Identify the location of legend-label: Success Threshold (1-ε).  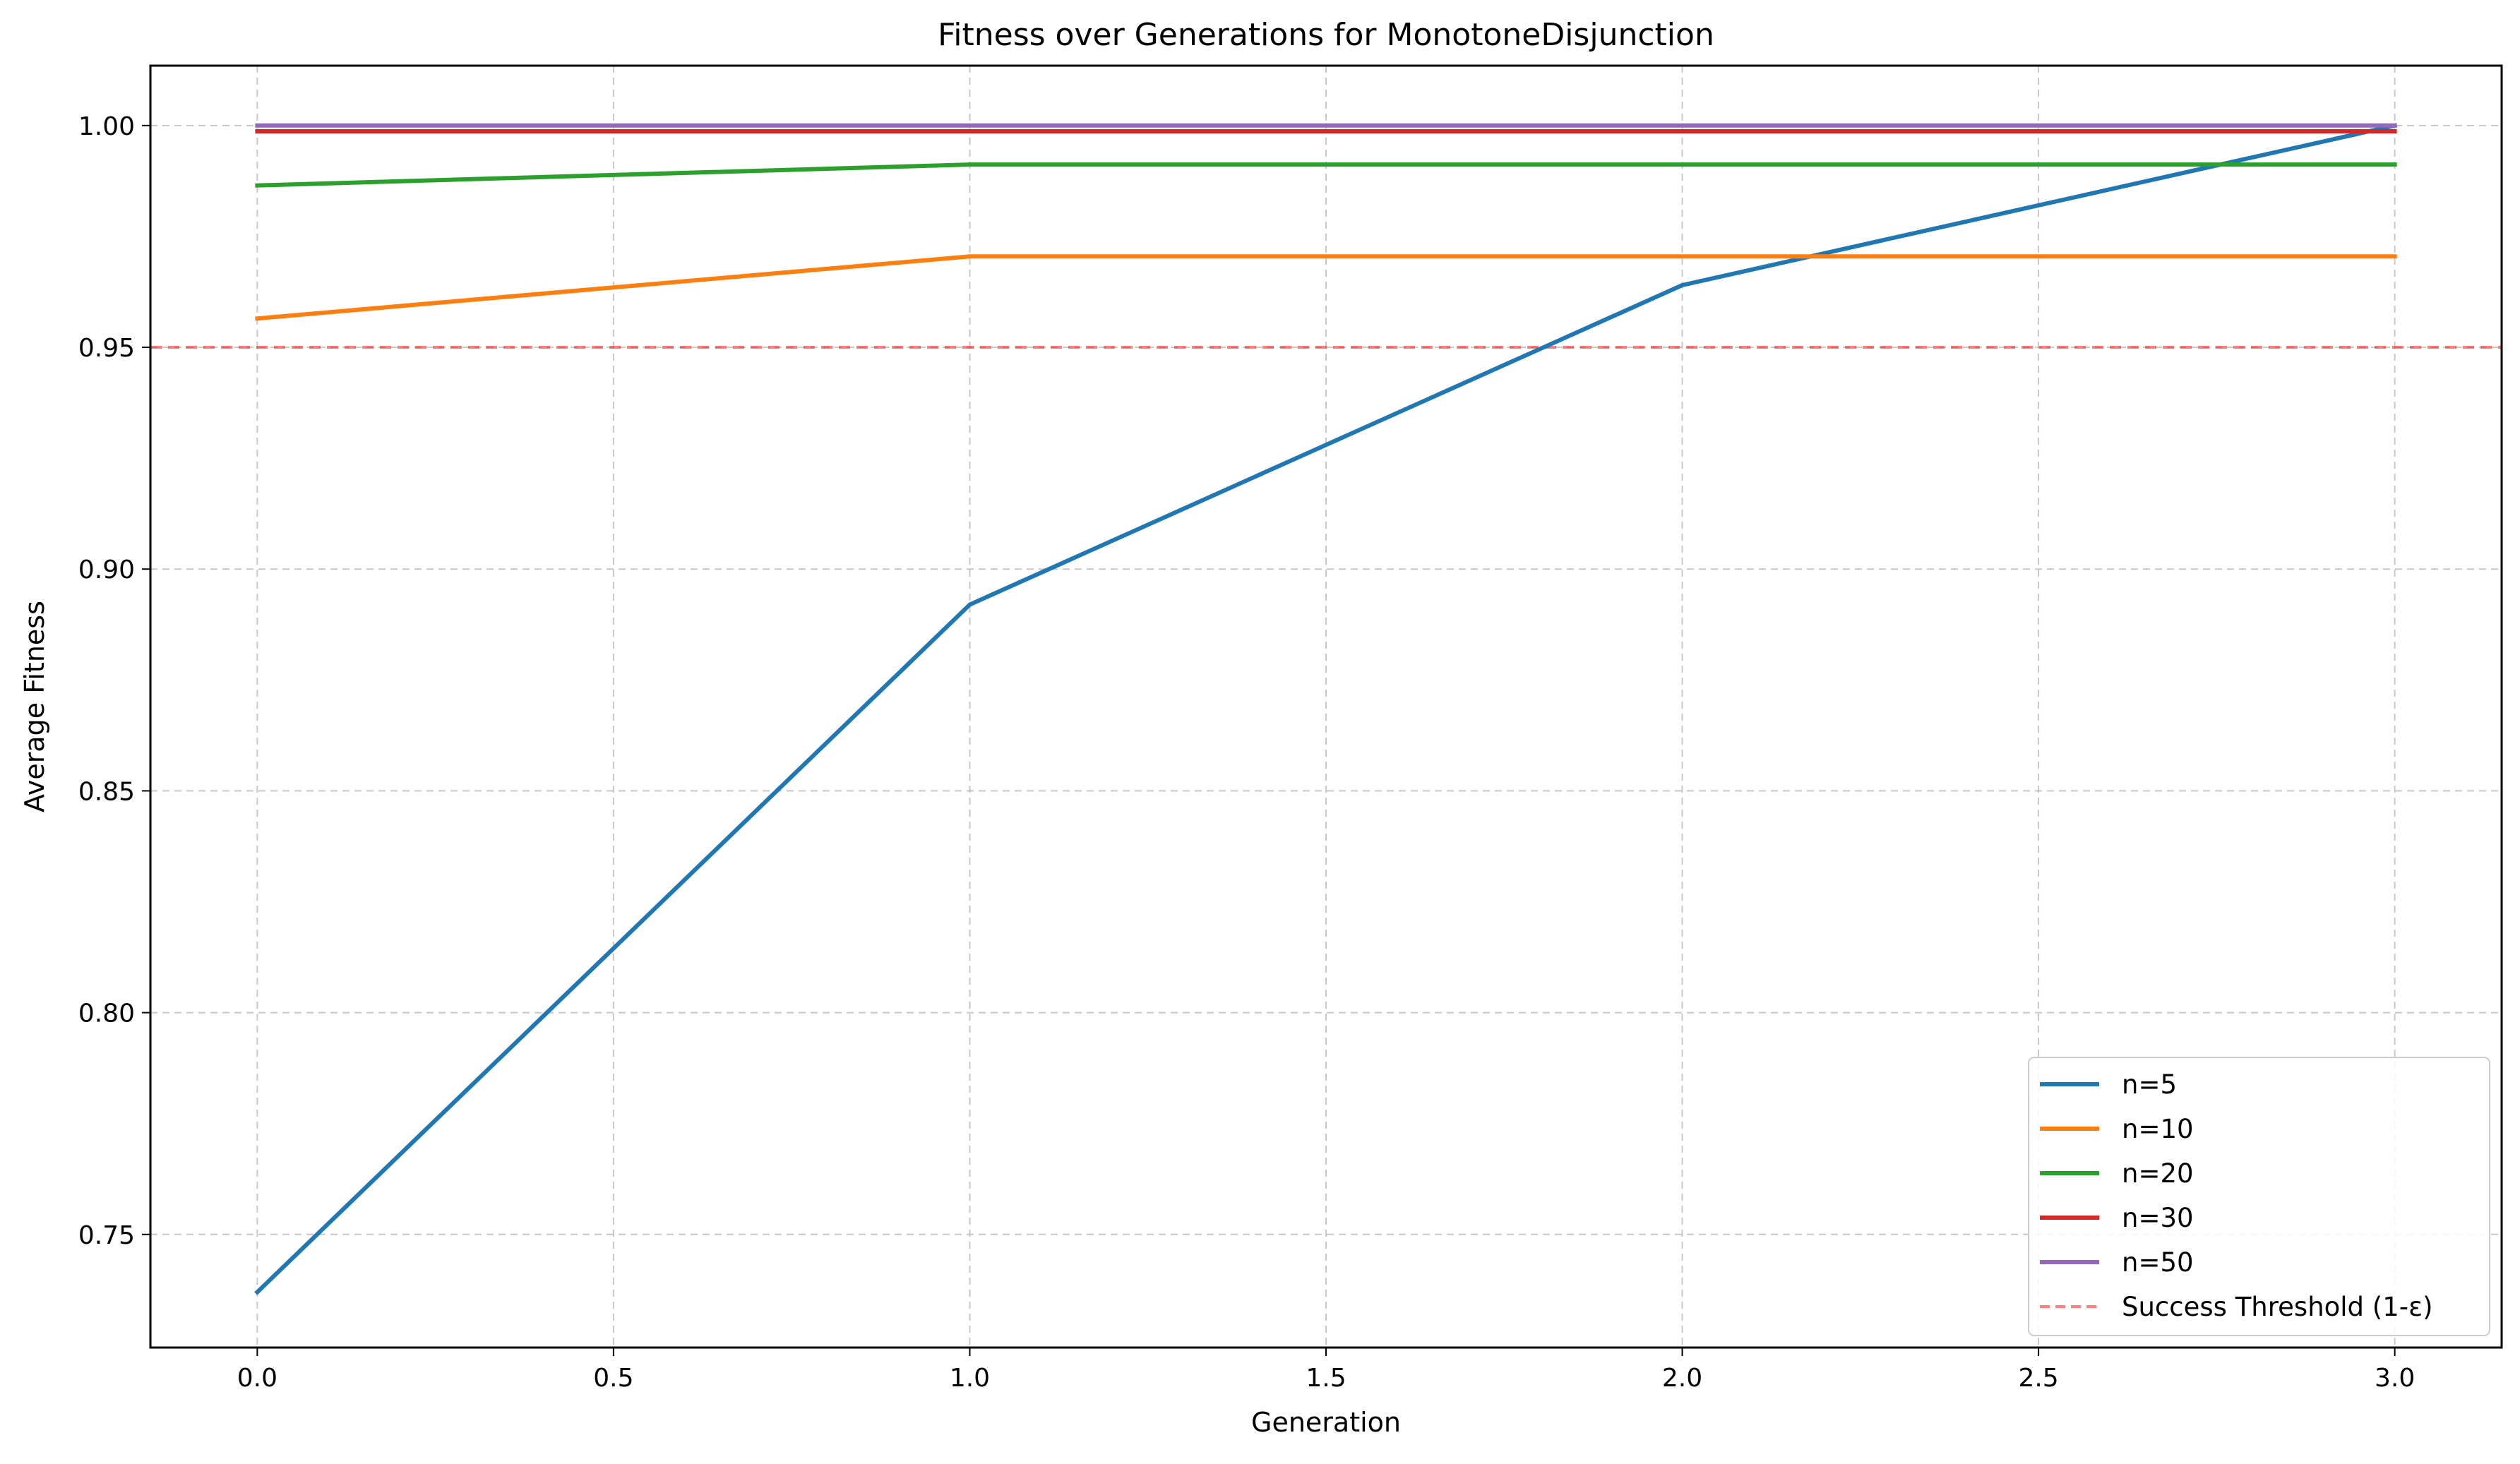
(2278, 1307).